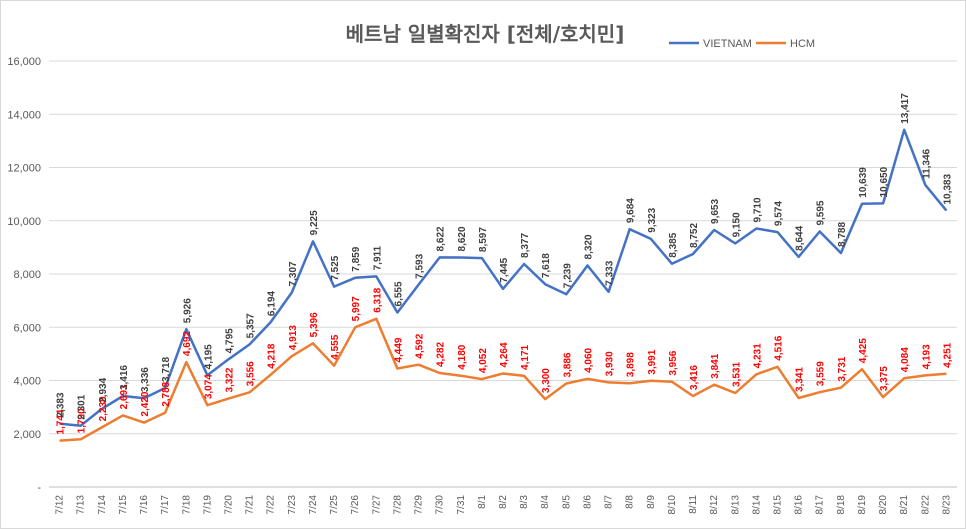 The image size is (966, 529). I want to click on data-label-vietnam: 11,346, so click(926, 163).